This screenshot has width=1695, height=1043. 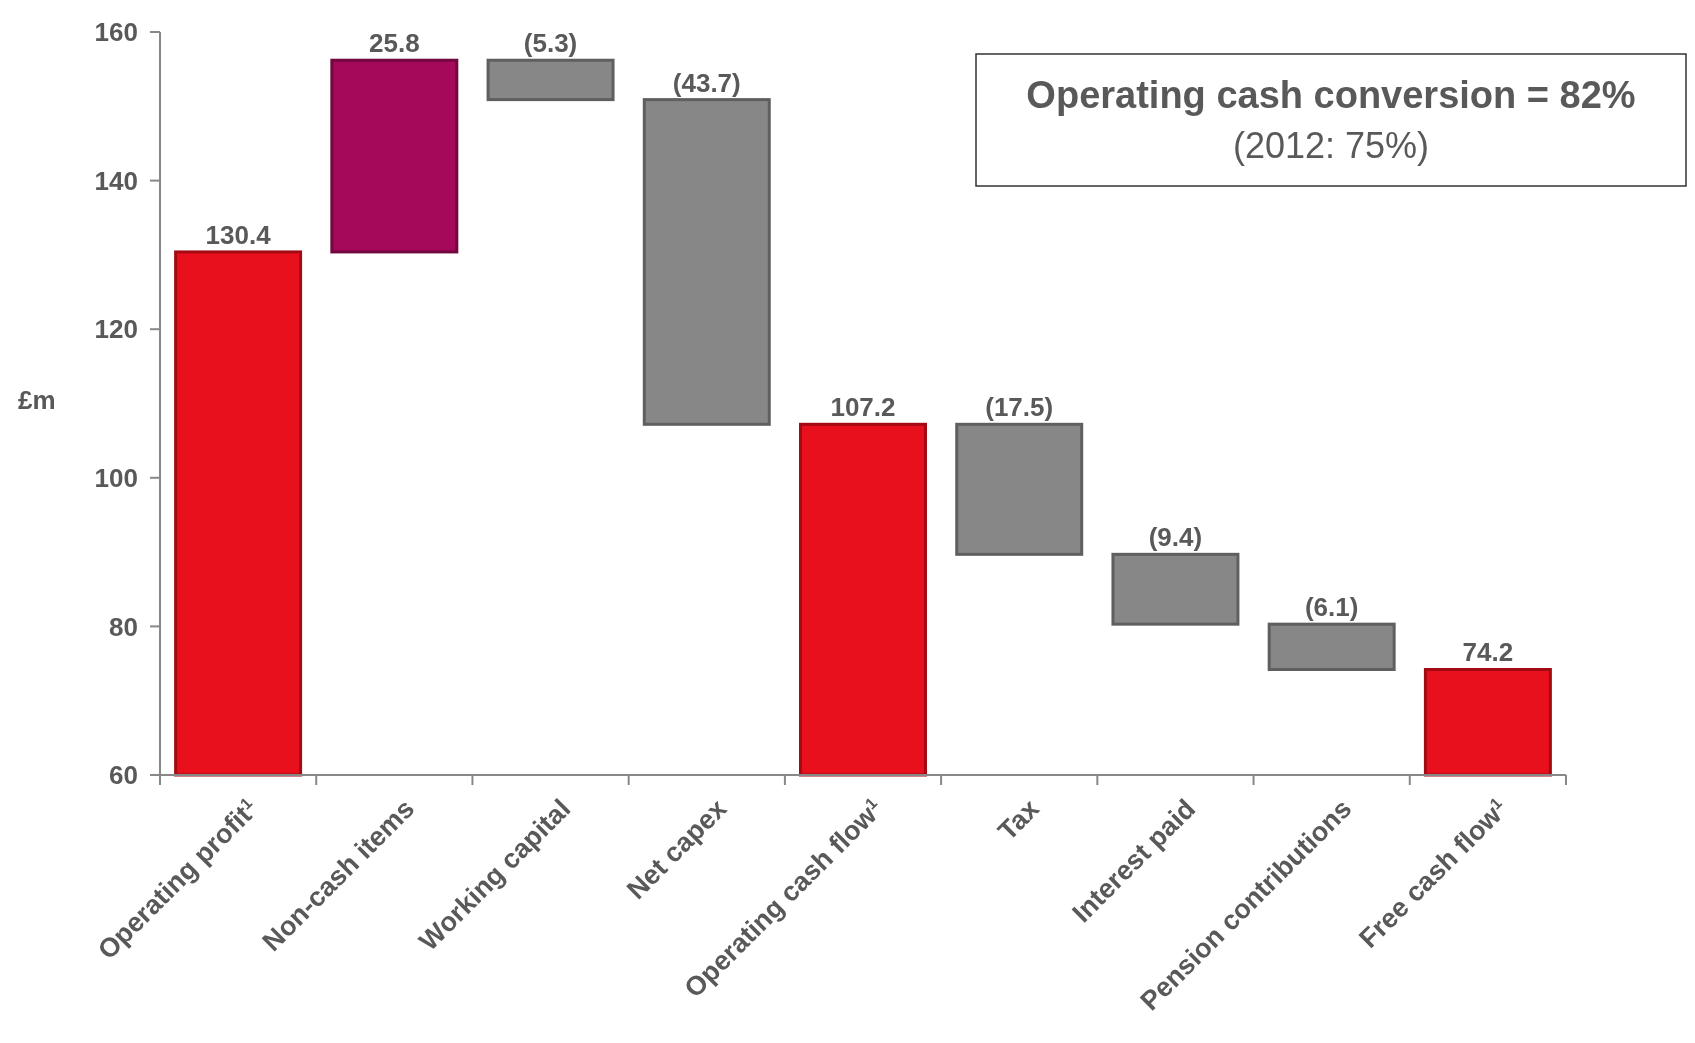 I want to click on annotation: (2012: 75%), so click(x=1331, y=145).